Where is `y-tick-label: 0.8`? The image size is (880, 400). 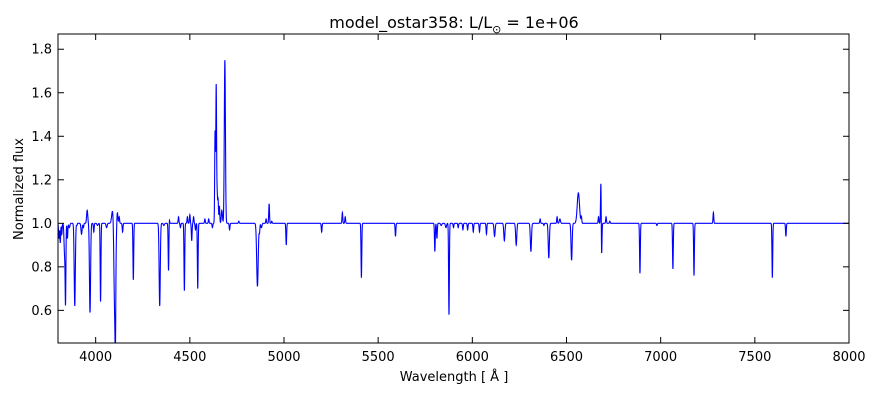 y-tick-label: 0.8 is located at coordinates (41, 267).